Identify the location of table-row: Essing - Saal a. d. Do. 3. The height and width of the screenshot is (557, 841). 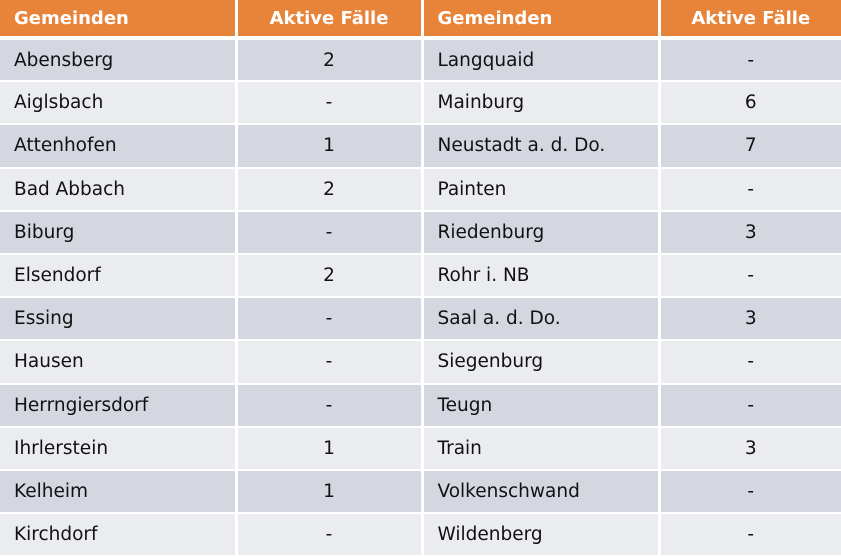
(420, 319).